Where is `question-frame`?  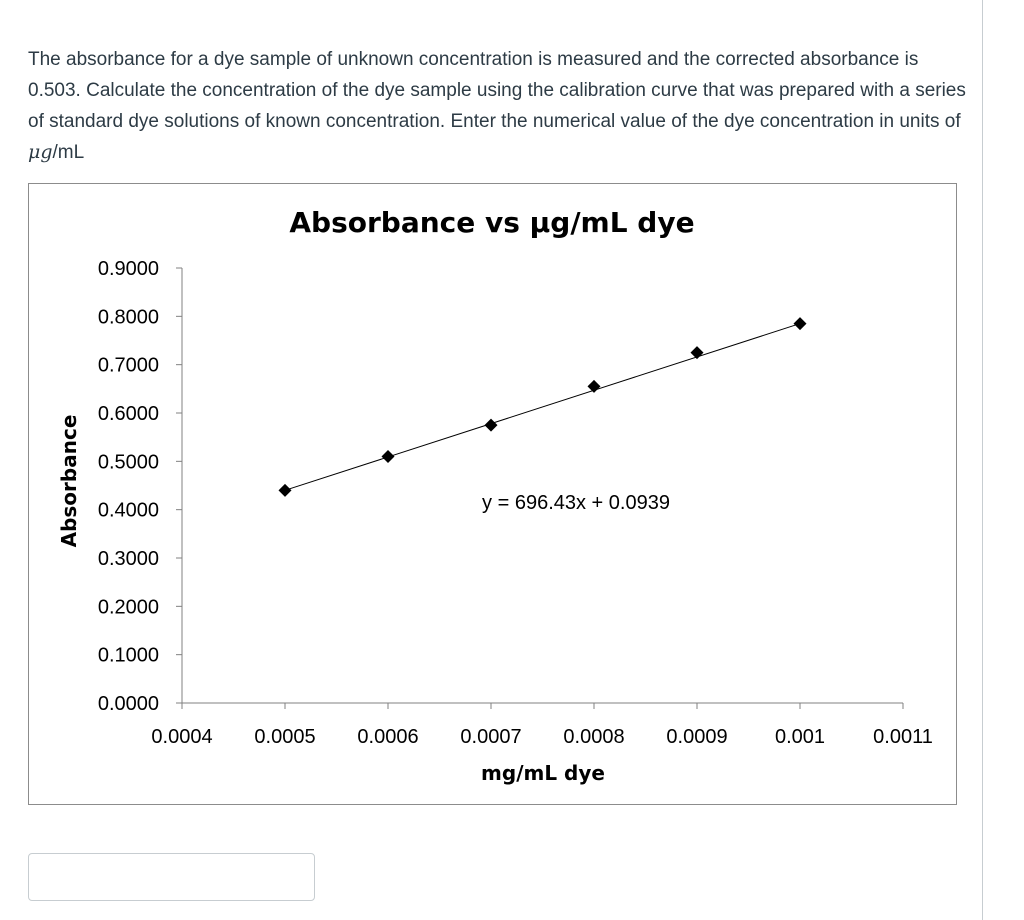
question-frame is located at coordinates (982, 460).